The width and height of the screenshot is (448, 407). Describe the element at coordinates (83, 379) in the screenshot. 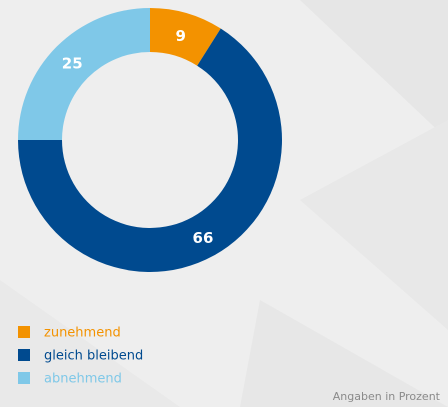

I see `legend-label: abnehmend` at that location.